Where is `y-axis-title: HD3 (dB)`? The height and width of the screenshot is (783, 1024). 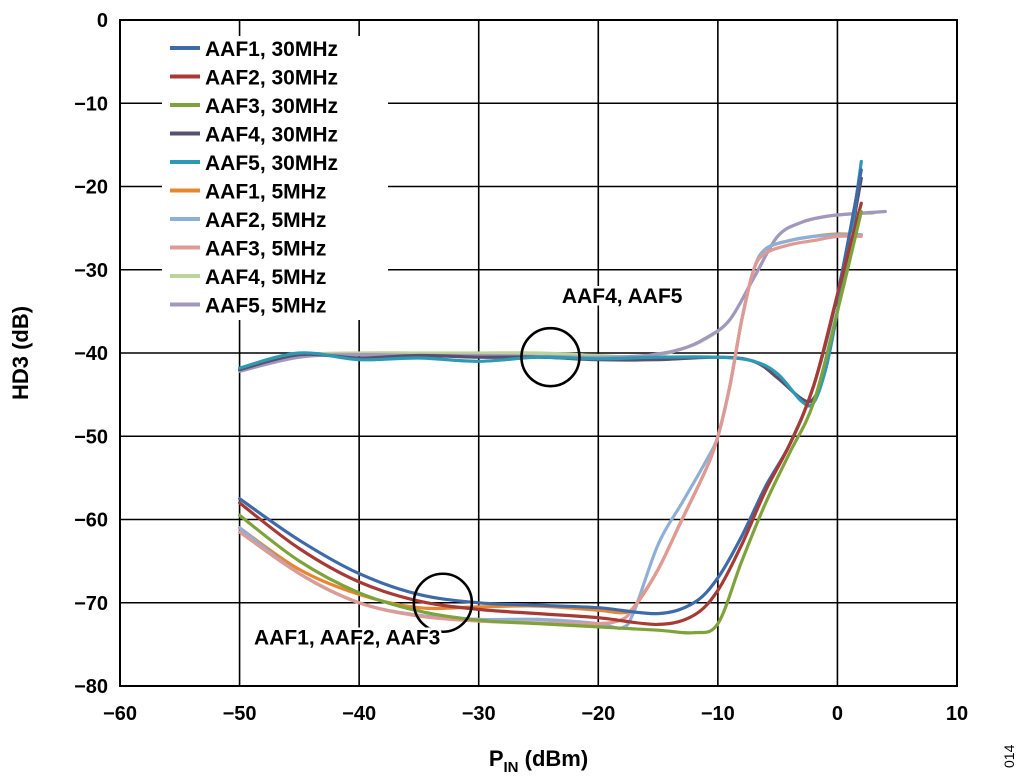
y-axis-title: HD3 (dB) is located at coordinates (20, 353).